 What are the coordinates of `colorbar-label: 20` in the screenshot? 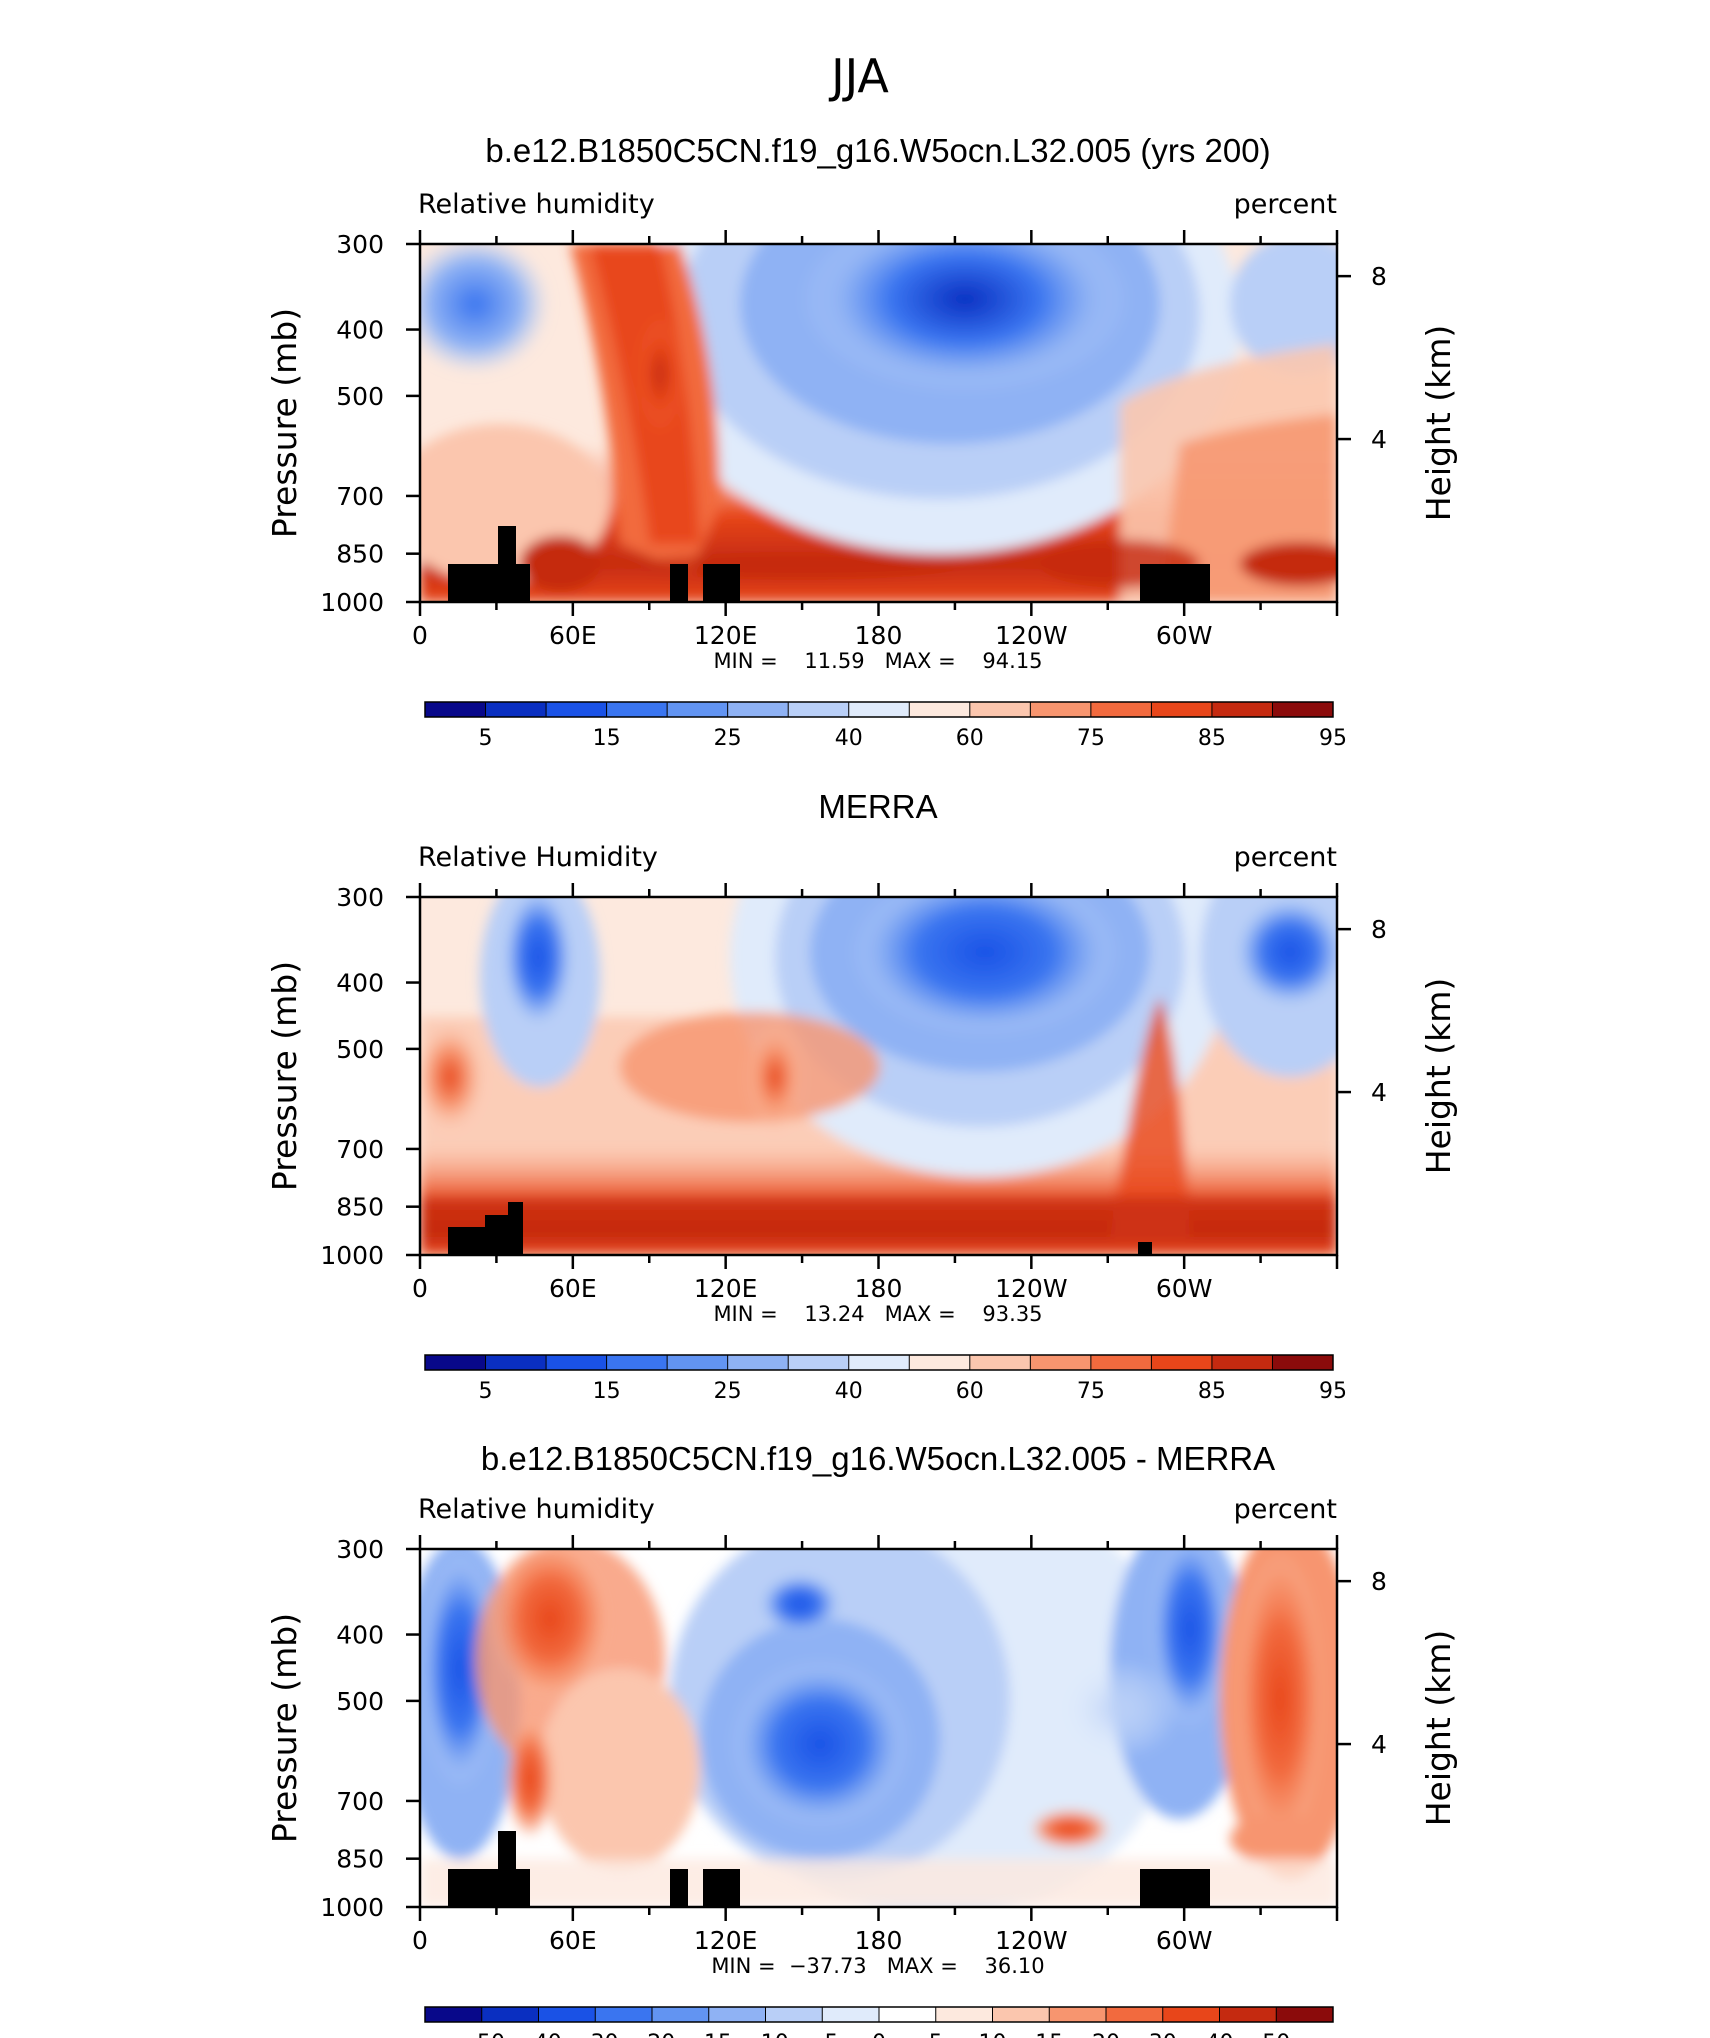 It's located at (1106, 2034).